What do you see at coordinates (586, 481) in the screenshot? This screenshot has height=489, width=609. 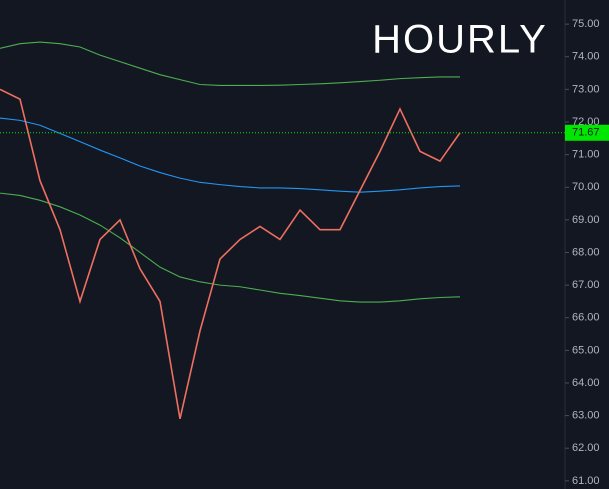 I see `y-tick-label: 61.00` at bounding box center [586, 481].